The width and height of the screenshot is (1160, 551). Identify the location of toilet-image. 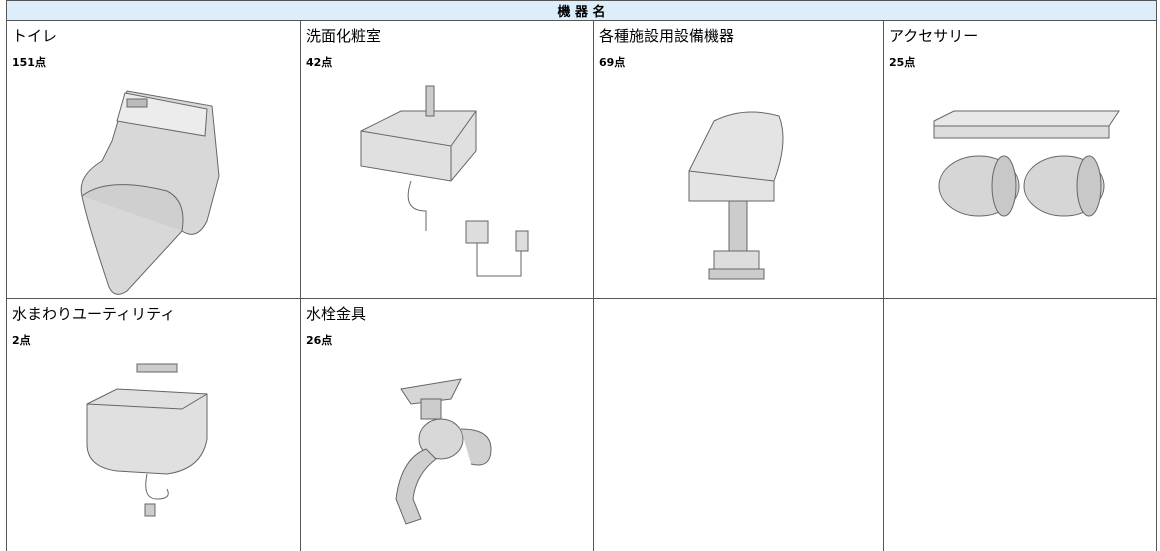
(154, 188).